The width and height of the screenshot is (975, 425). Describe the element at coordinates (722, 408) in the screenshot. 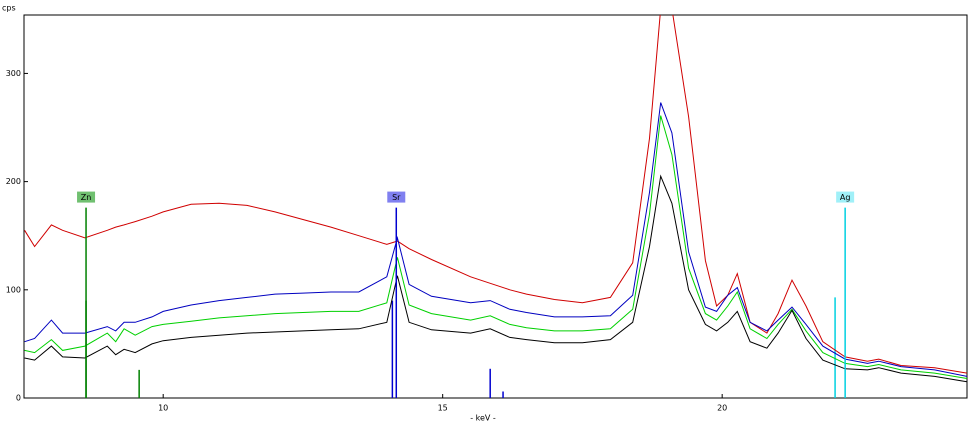

I see `x-tick-label: 20` at that location.